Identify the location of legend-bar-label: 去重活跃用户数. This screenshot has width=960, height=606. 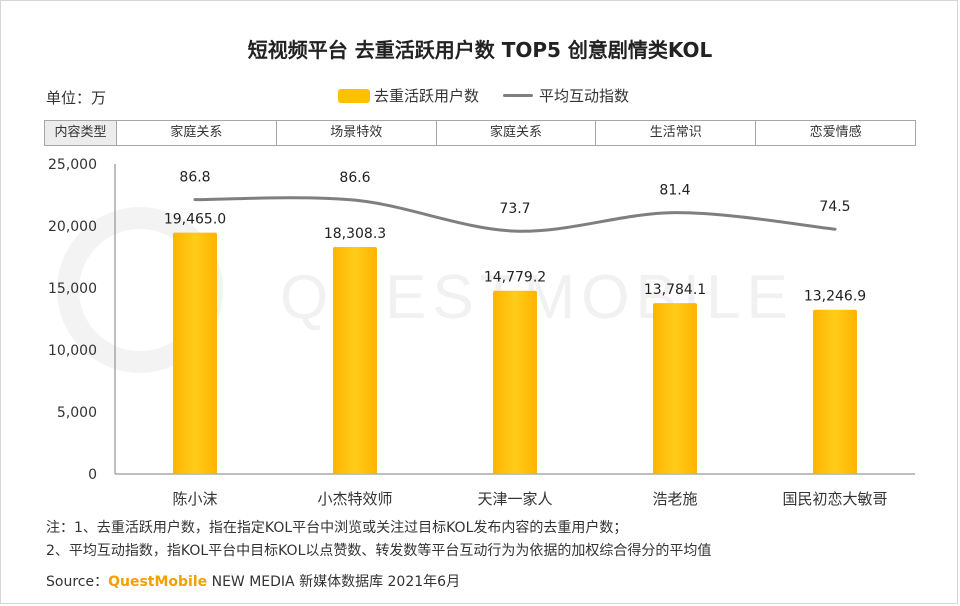
(427, 96).